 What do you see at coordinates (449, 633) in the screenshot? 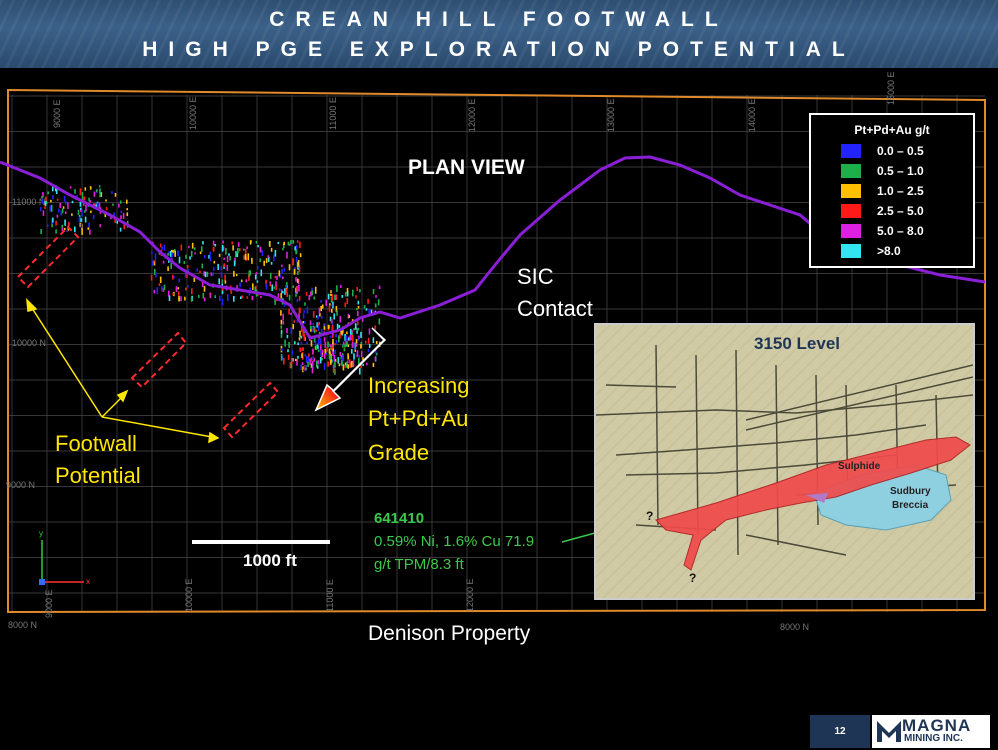
I see `property-label: Denison Property` at bounding box center [449, 633].